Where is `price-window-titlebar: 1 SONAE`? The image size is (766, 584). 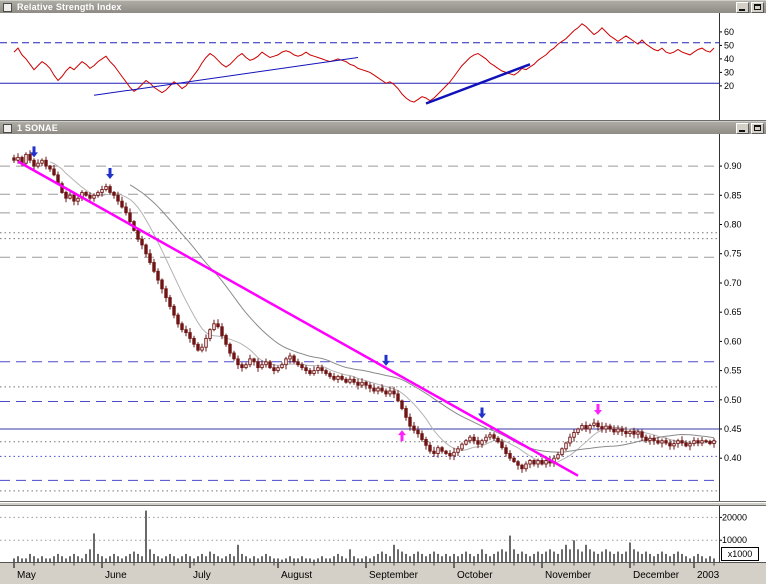 price-window-titlebar: 1 SONAE is located at coordinates (383, 127).